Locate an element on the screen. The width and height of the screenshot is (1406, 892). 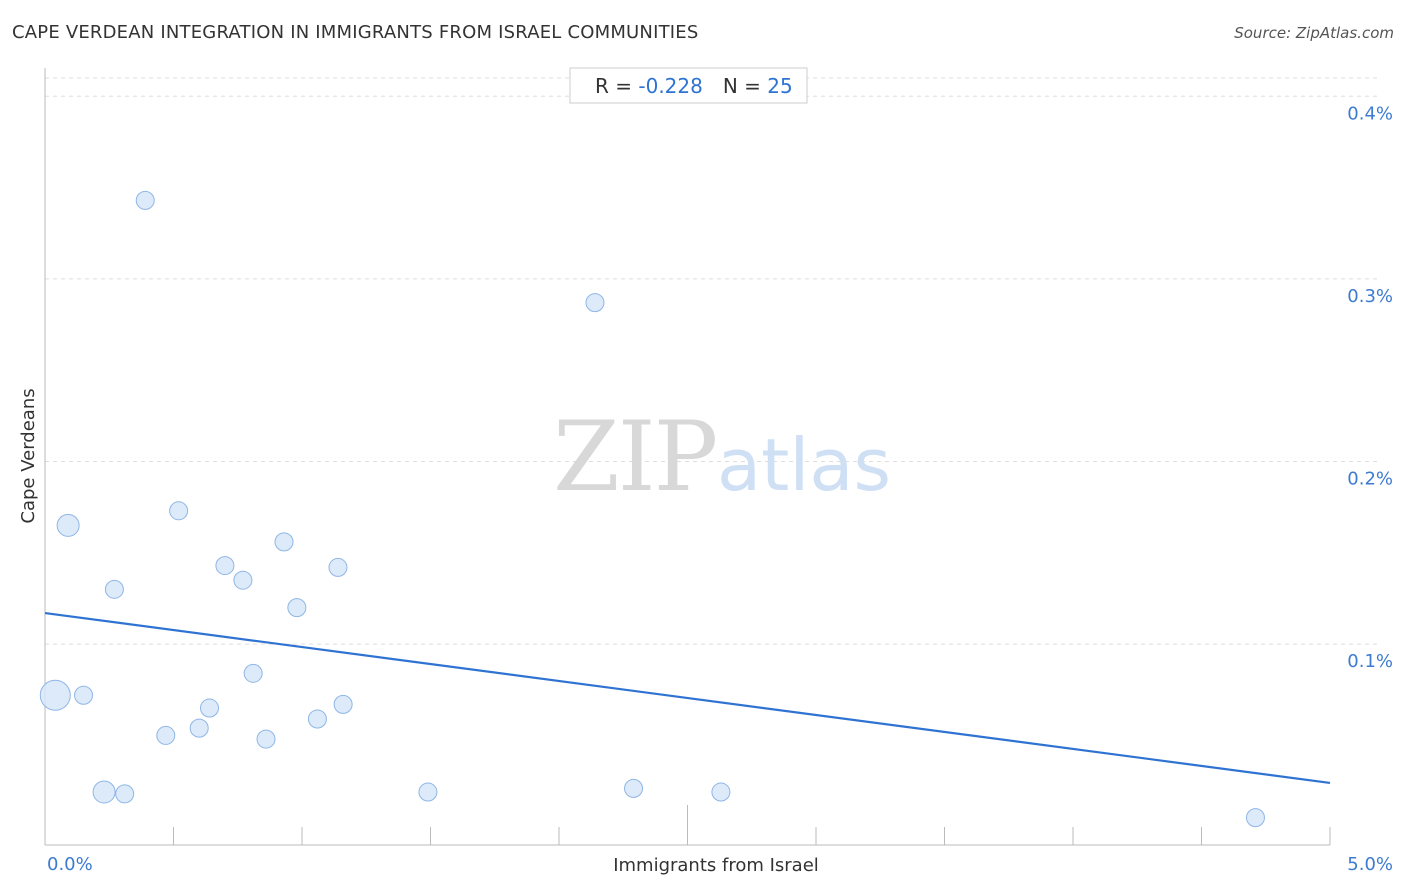
n-label: N = is located at coordinates (745, 86).